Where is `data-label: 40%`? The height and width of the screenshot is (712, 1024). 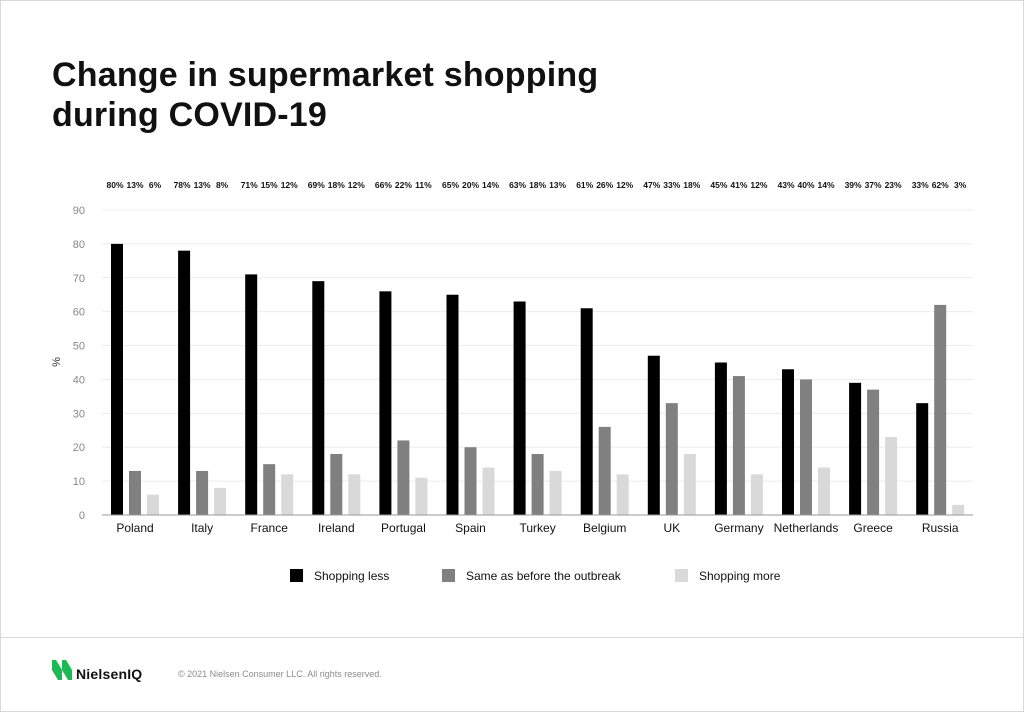 data-label: 40% is located at coordinates (805, 185).